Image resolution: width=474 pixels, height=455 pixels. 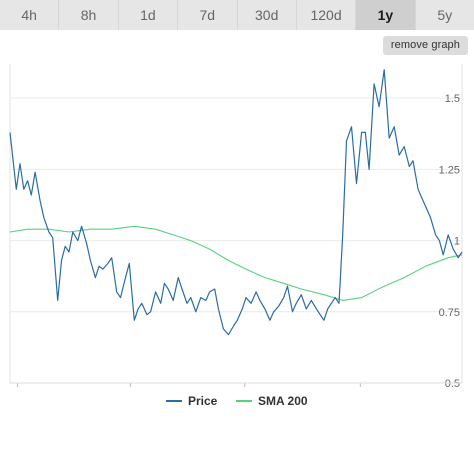 I want to click on legend-swatch-price, so click(x=174, y=401).